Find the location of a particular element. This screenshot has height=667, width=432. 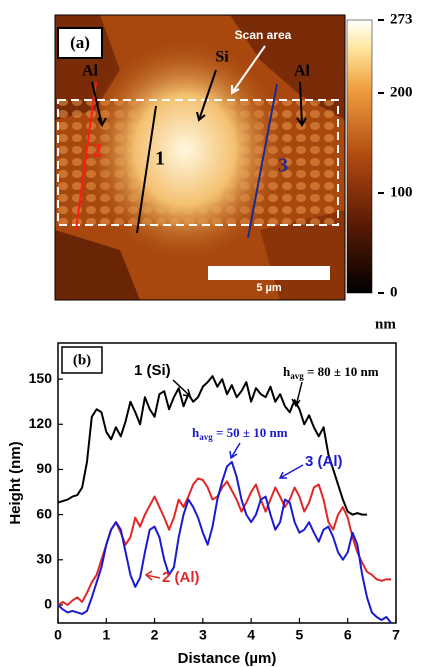

scale-bar is located at coordinates (269, 273).